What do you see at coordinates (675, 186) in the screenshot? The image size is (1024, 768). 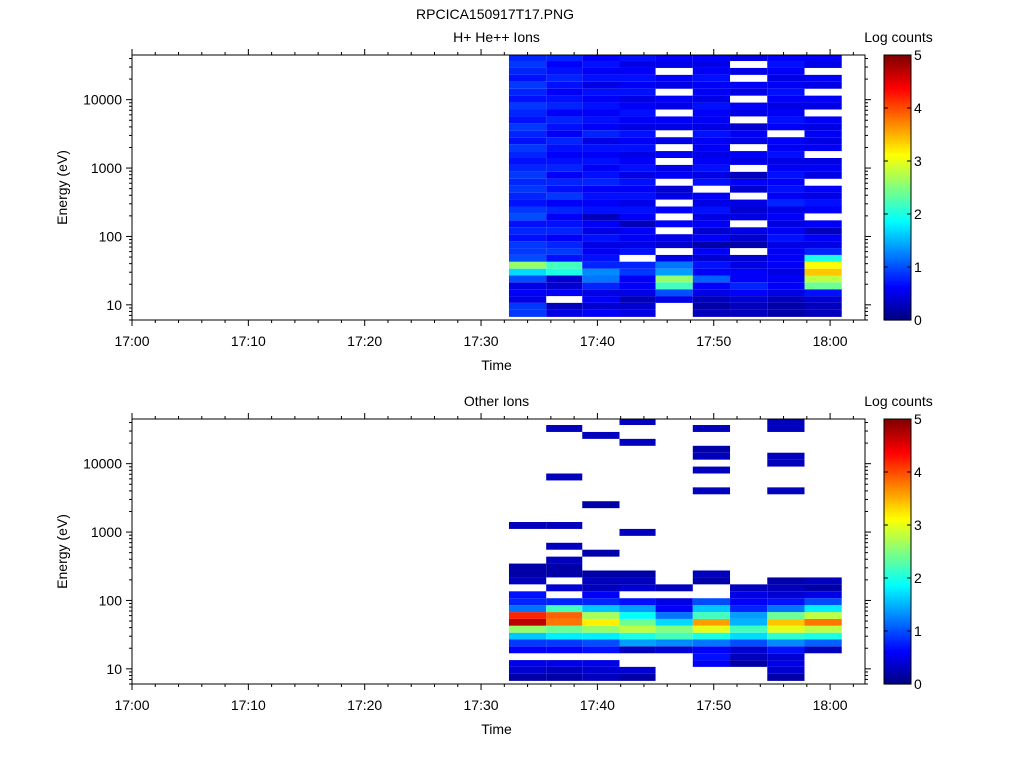 I see `heatmap-cells` at bounding box center [675, 186].